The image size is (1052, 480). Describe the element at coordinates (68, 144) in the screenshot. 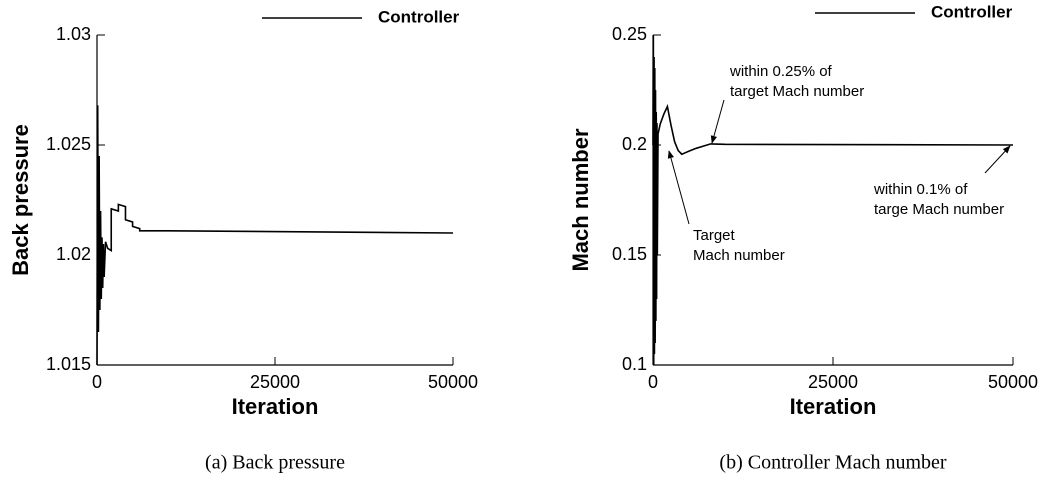

I see `y-tick-label: 1.025` at that location.